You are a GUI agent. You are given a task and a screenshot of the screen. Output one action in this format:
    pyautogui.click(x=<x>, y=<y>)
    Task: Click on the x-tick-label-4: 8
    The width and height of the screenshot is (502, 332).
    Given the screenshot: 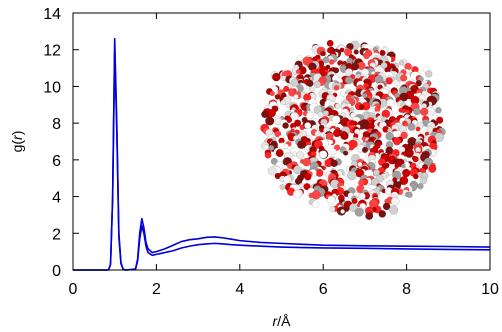 What is the action you would take?
    pyautogui.click(x=406, y=289)
    